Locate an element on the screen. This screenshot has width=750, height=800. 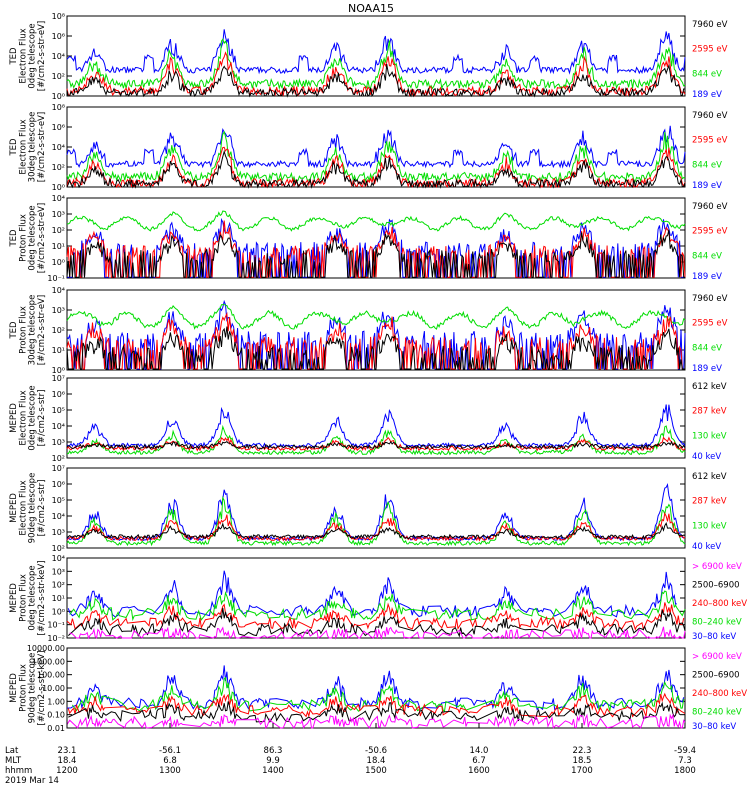
y-axis-label-line: [#/cm2-s-str] is located at coordinates (42, 508).